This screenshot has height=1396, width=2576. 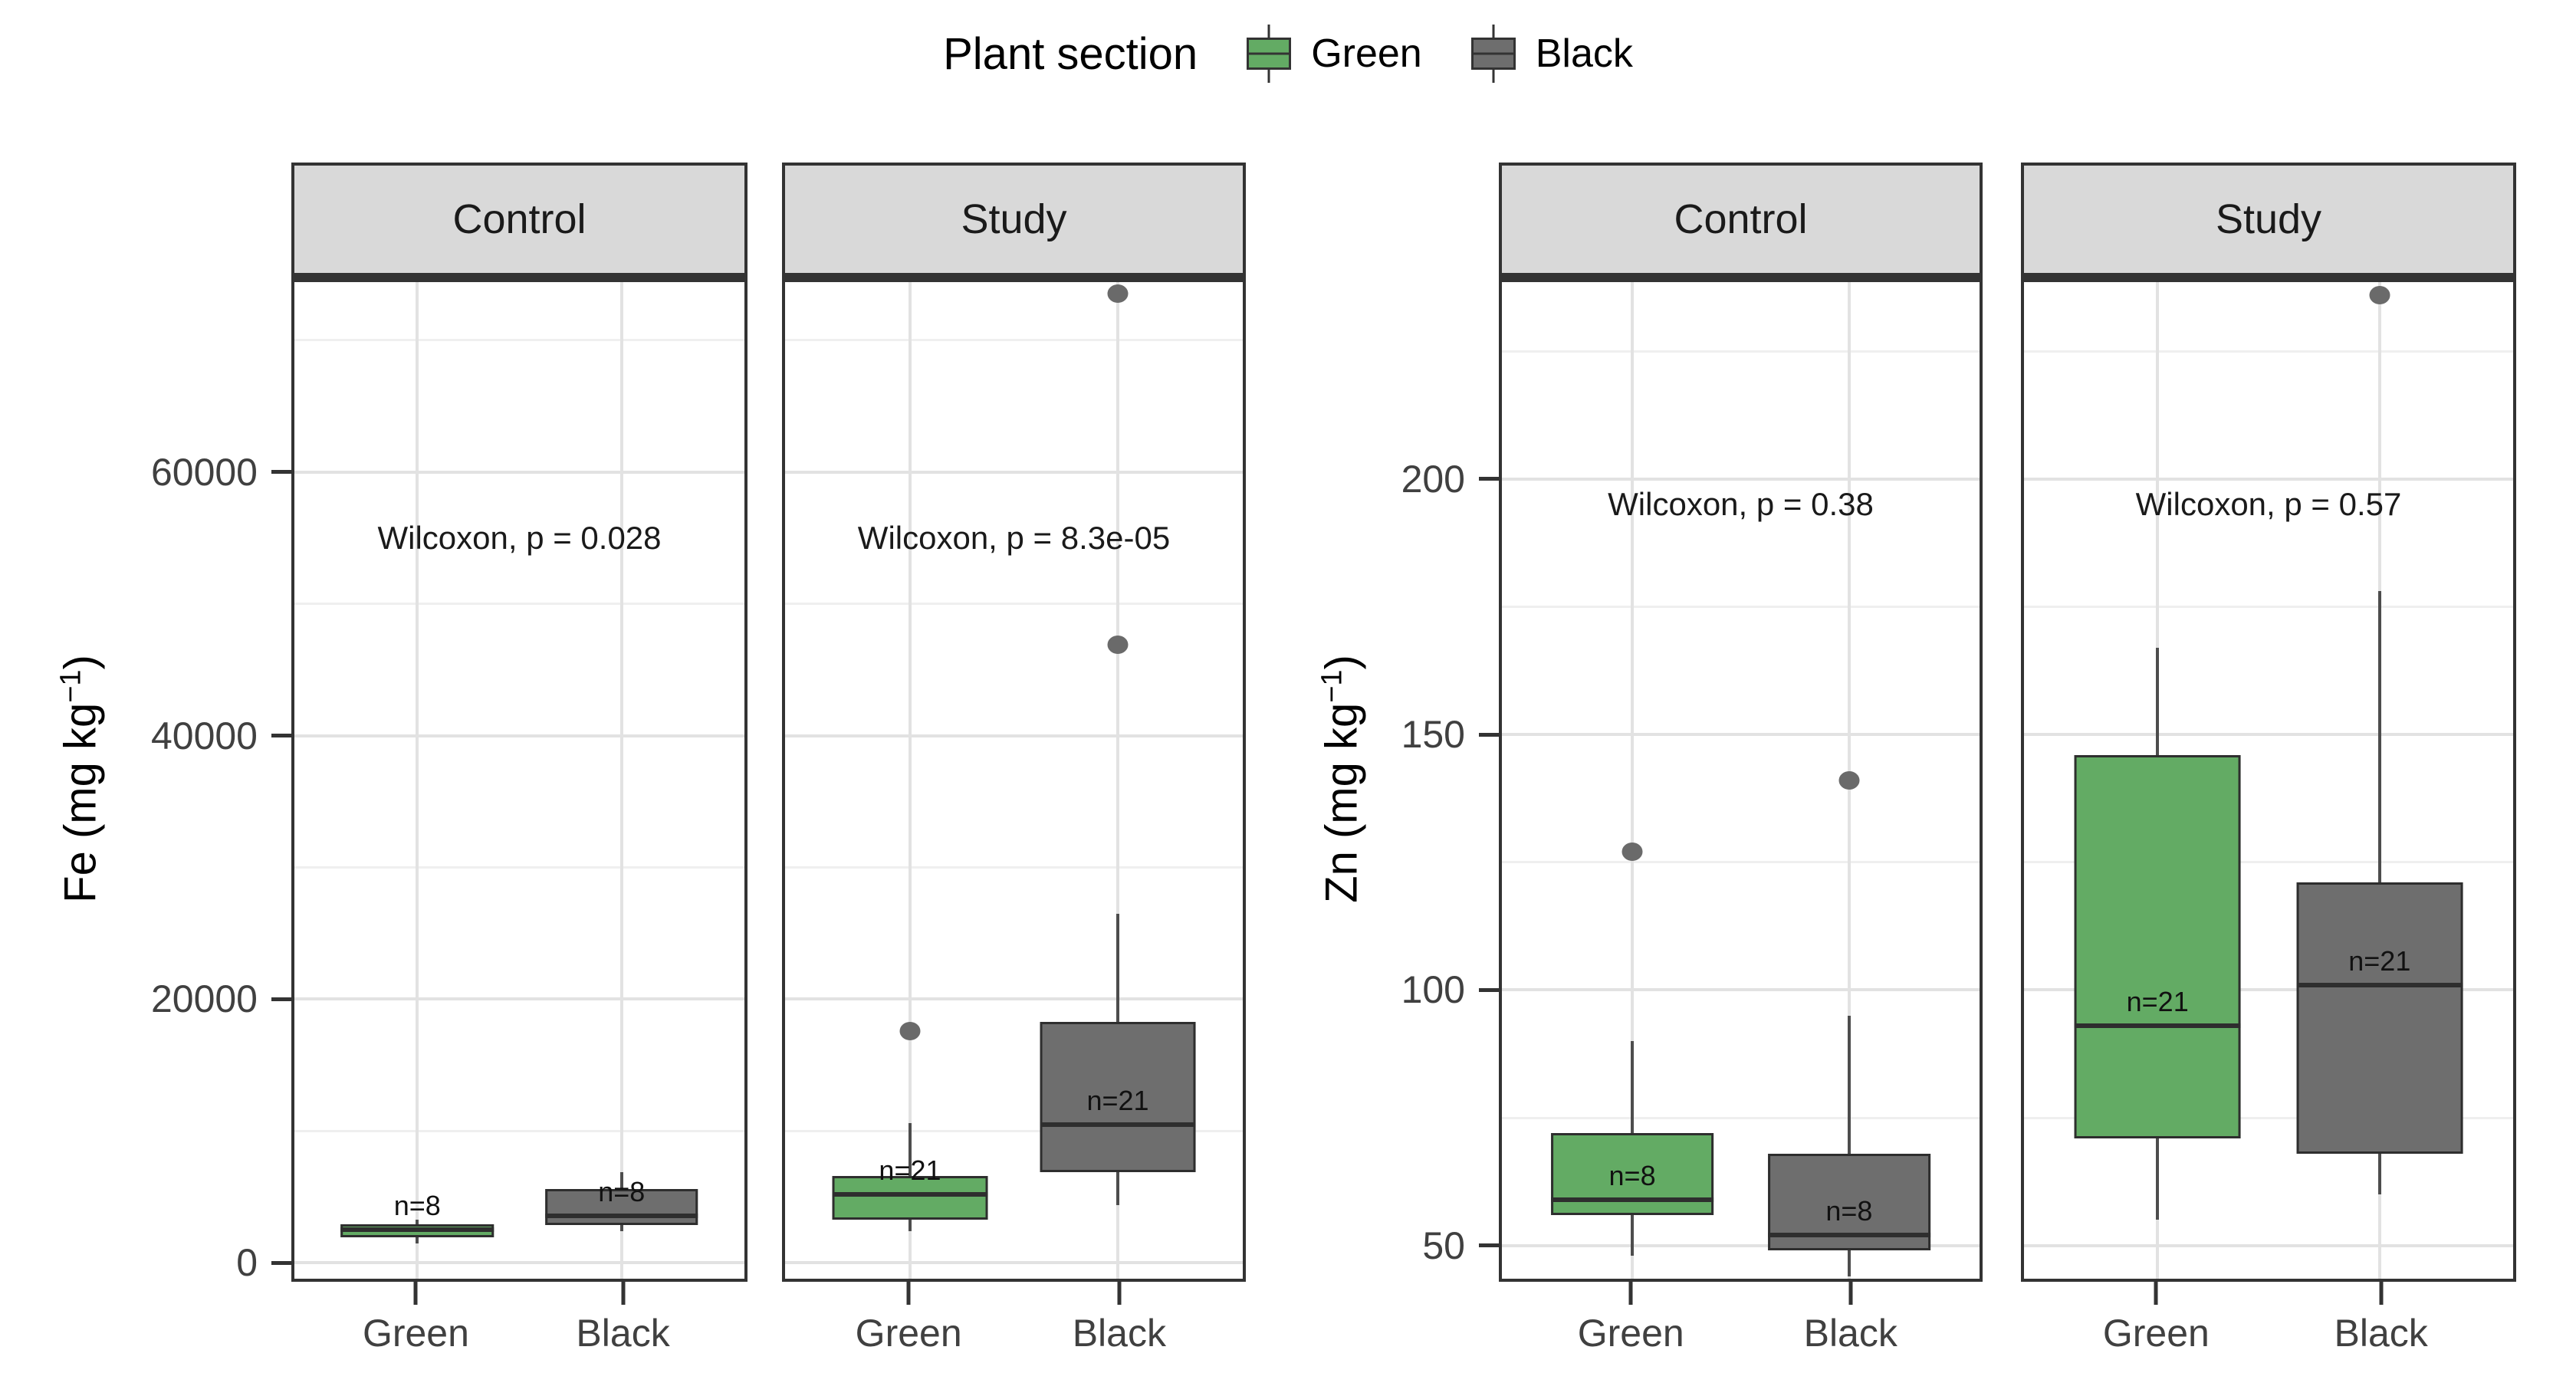 I want to click on legend-label-black: Black, so click(x=1584, y=53).